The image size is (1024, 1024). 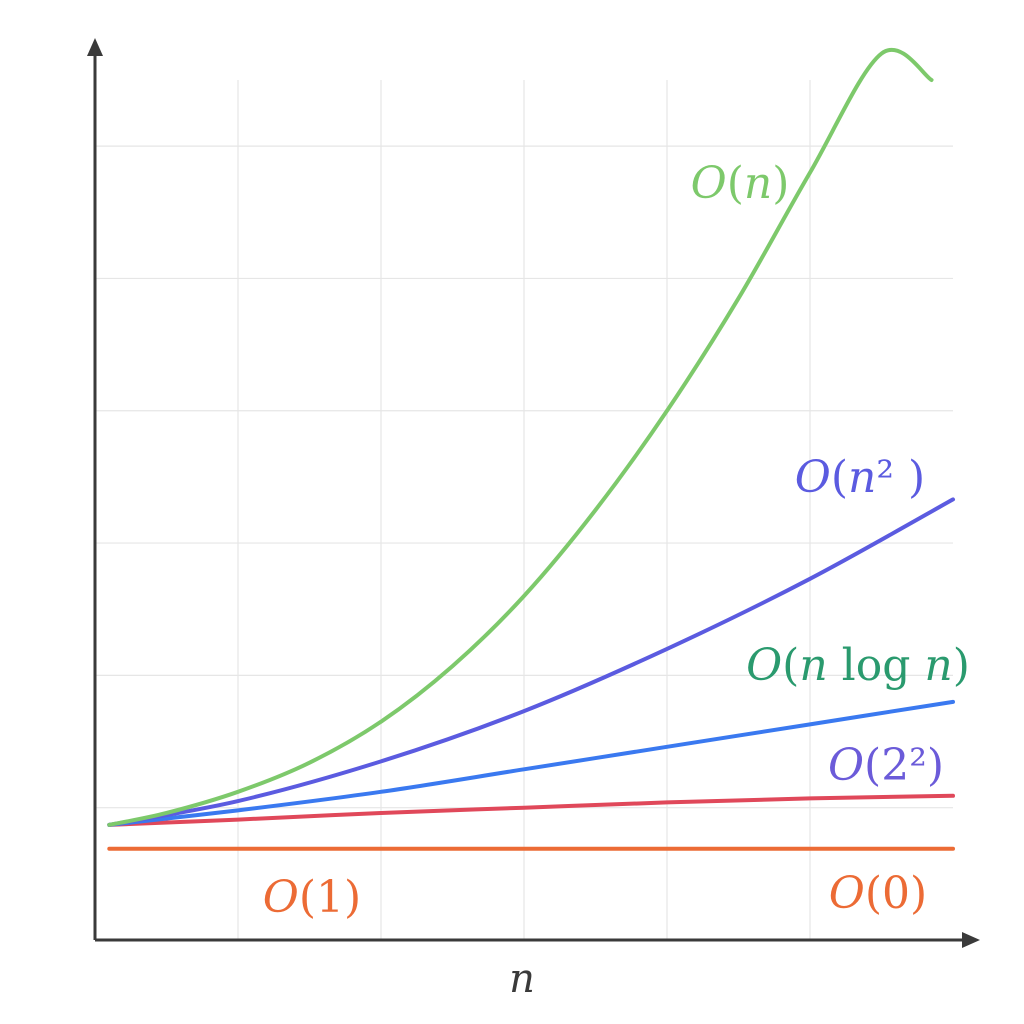 What do you see at coordinates (860, 477) in the screenshot?
I see `series-label-o-n-squared: O(n² )` at bounding box center [860, 477].